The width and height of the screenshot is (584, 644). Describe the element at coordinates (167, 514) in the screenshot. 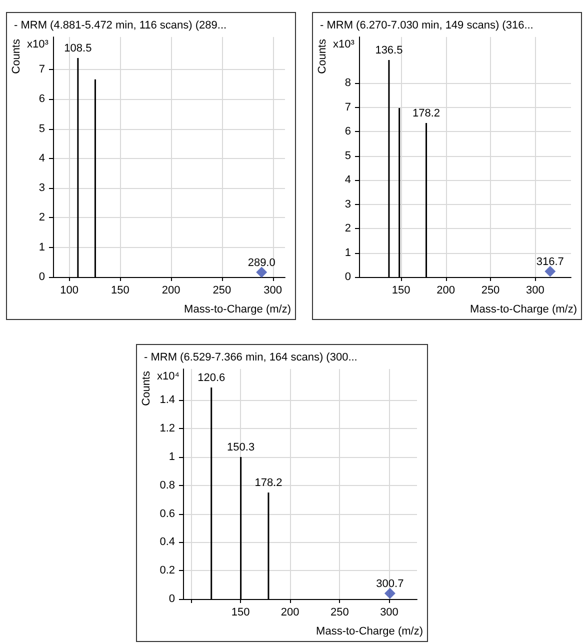

I see `y-tick-label: 0.6` at that location.